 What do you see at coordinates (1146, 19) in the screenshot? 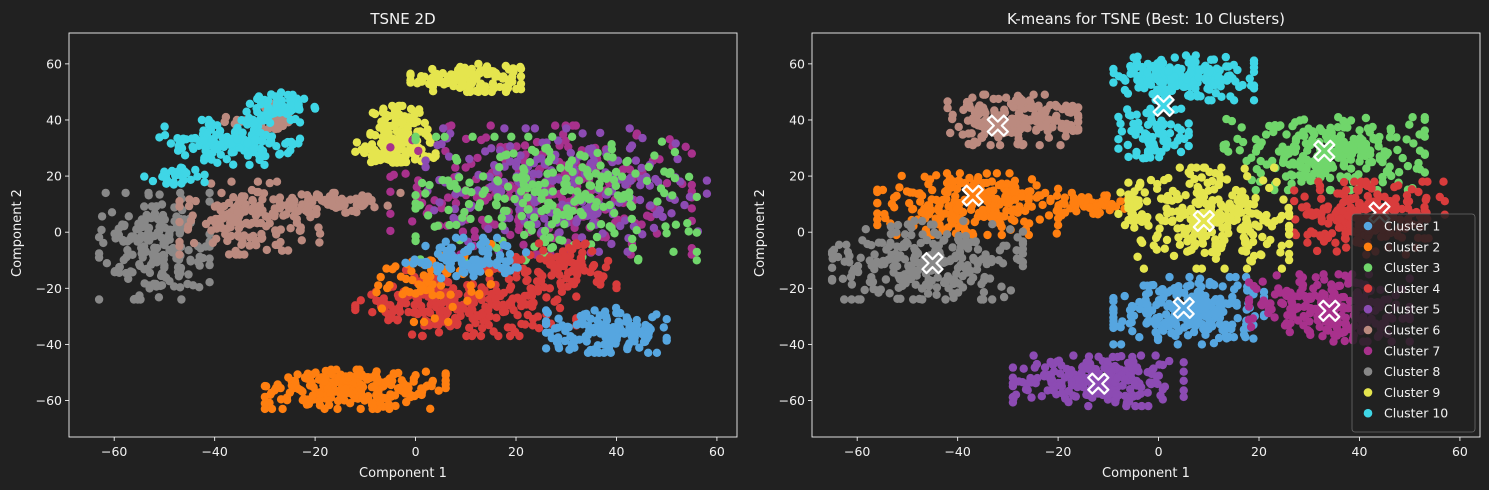
I see `chart-title: K-means for TSNE (Best: 10 Clusters)` at bounding box center [1146, 19].